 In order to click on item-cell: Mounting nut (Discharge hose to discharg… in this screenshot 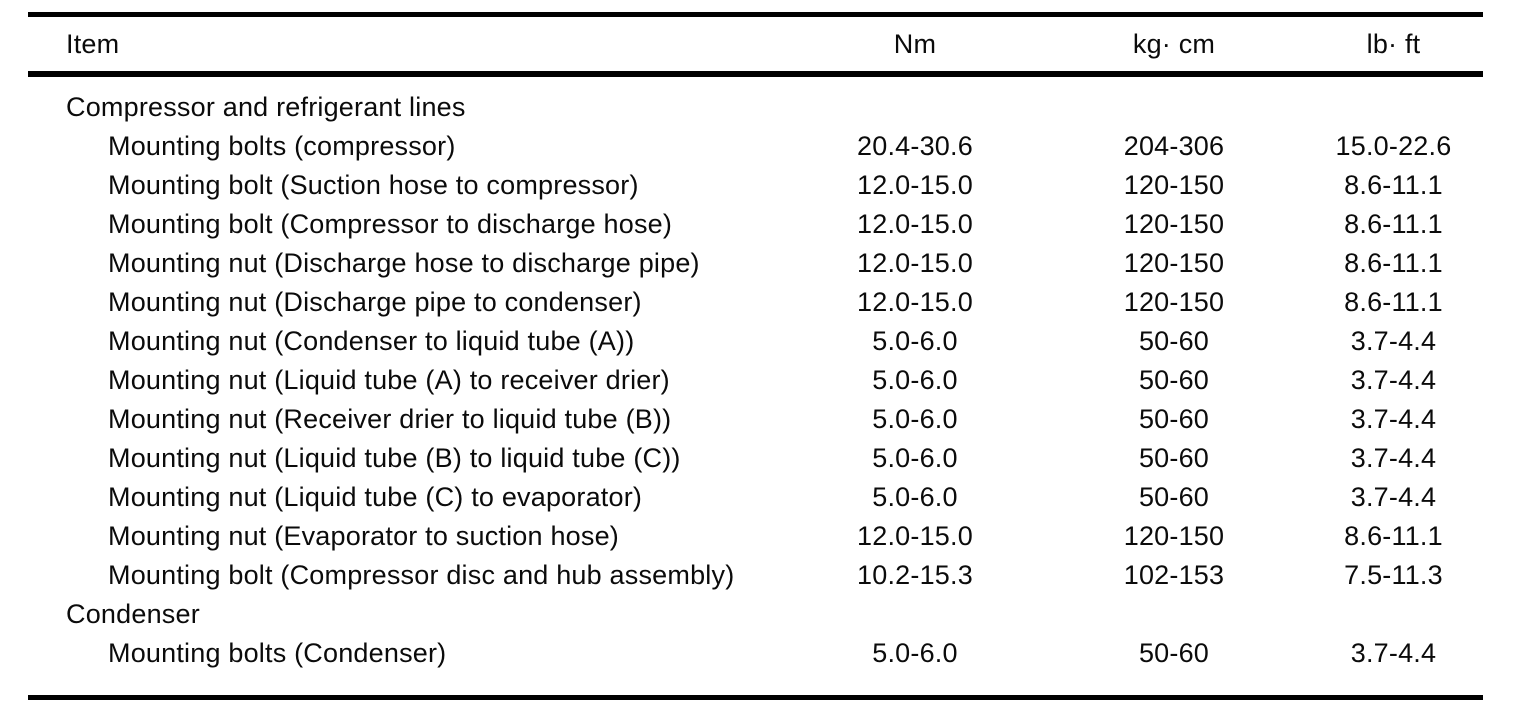, I will do `click(404, 263)`.